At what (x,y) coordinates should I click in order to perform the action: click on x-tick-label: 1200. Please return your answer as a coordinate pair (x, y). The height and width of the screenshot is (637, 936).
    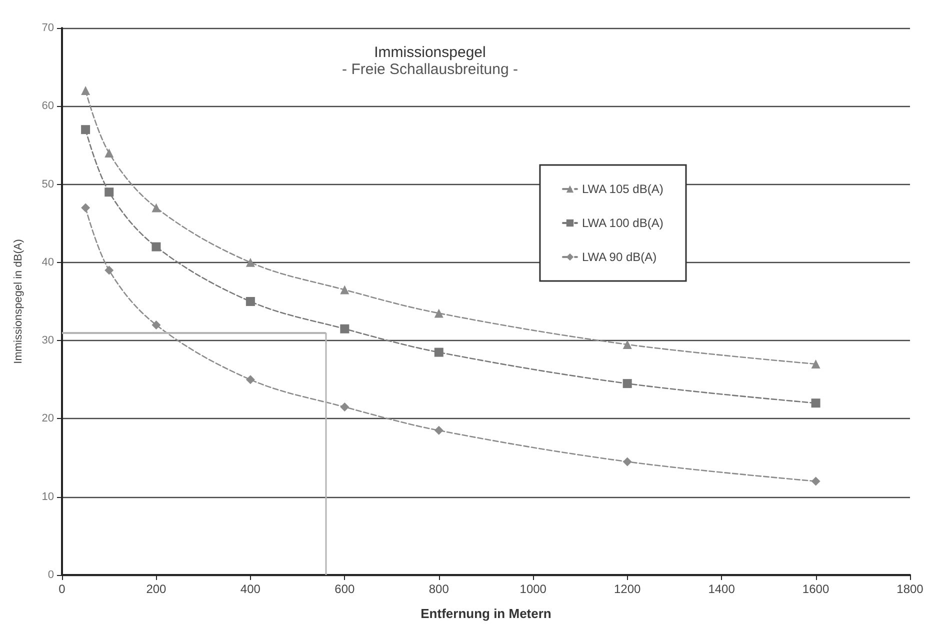
    Looking at the image, I should click on (628, 589).